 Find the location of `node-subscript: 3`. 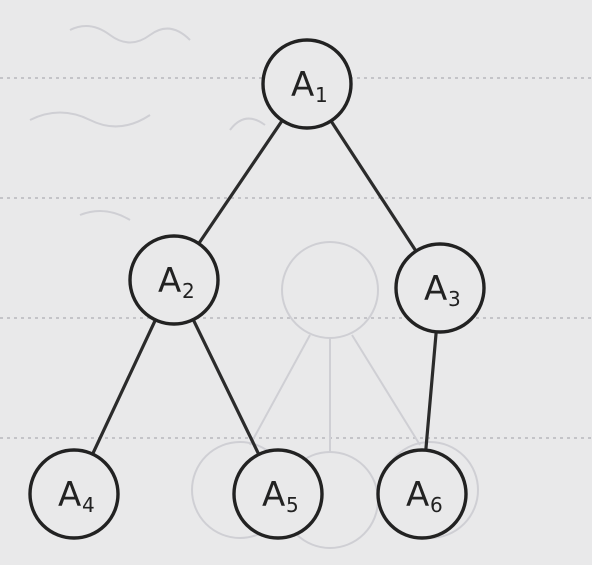

node-subscript: 3 is located at coordinates (454, 299).